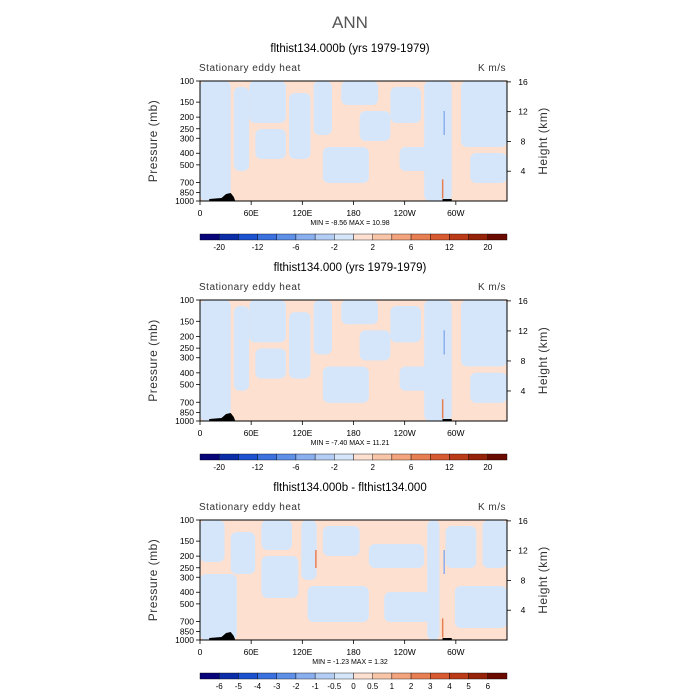 Image resolution: width=700 pixels, height=700 pixels. I want to click on pressure-tick-label: 850, so click(187, 632).